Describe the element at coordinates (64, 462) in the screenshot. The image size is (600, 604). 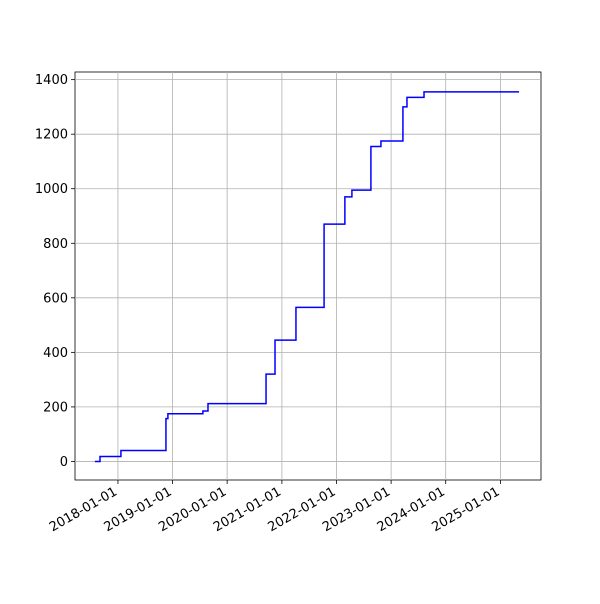
I see `y-tick-label: 0` at that location.